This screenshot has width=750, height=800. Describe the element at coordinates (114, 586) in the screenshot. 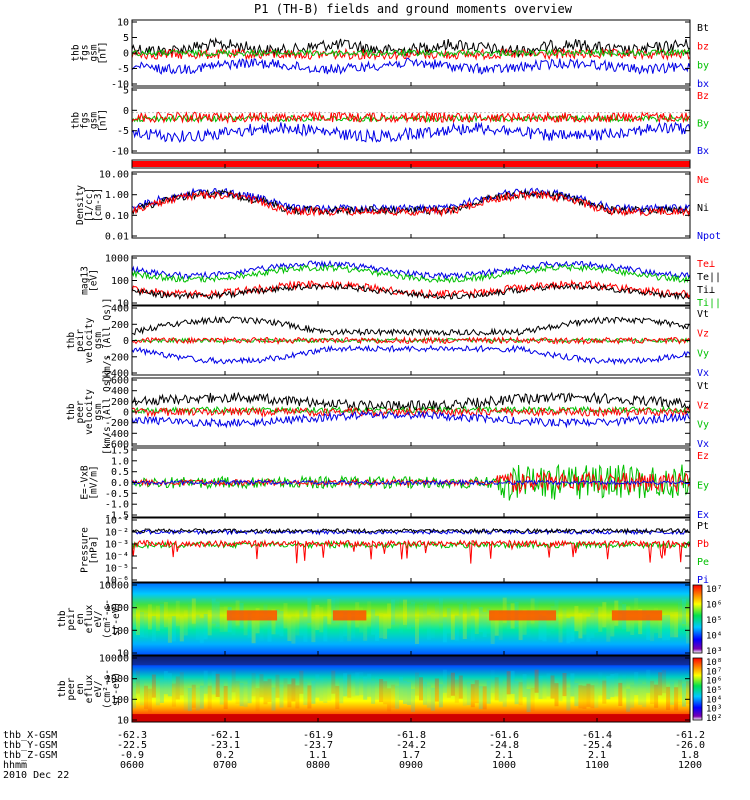

I see `y-tick-label: 10000` at that location.